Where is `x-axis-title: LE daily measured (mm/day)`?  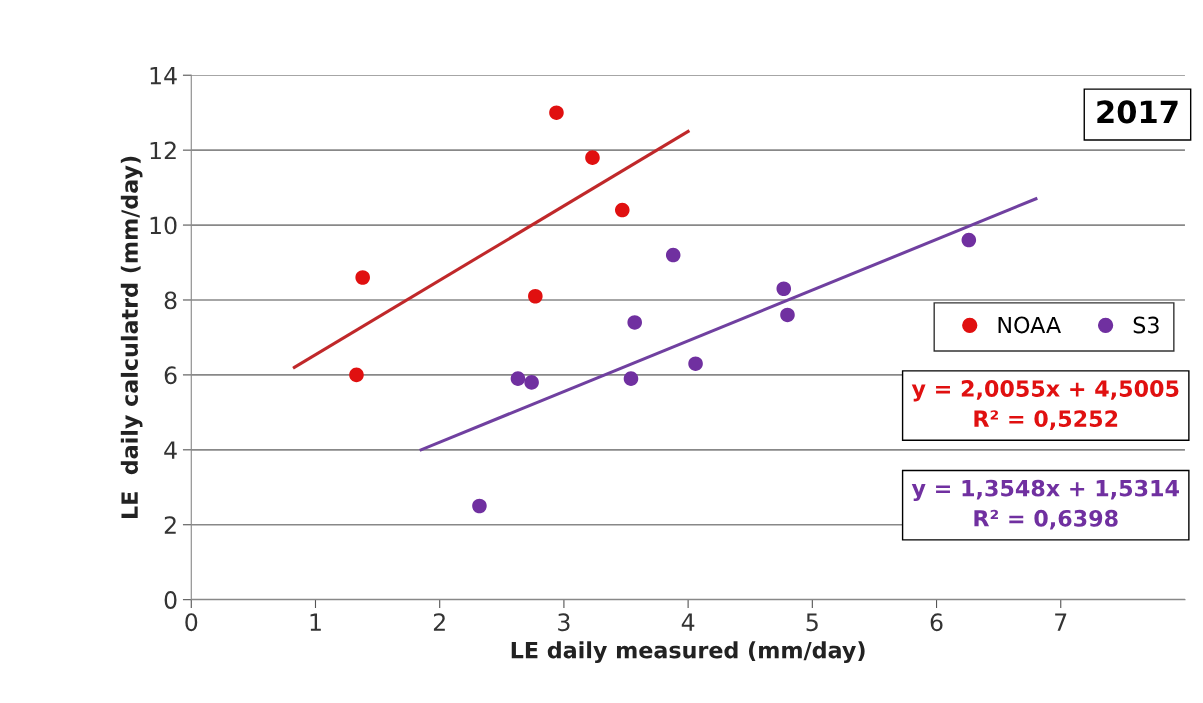
x-axis-title: LE daily measured (mm/day) is located at coordinates (688, 652).